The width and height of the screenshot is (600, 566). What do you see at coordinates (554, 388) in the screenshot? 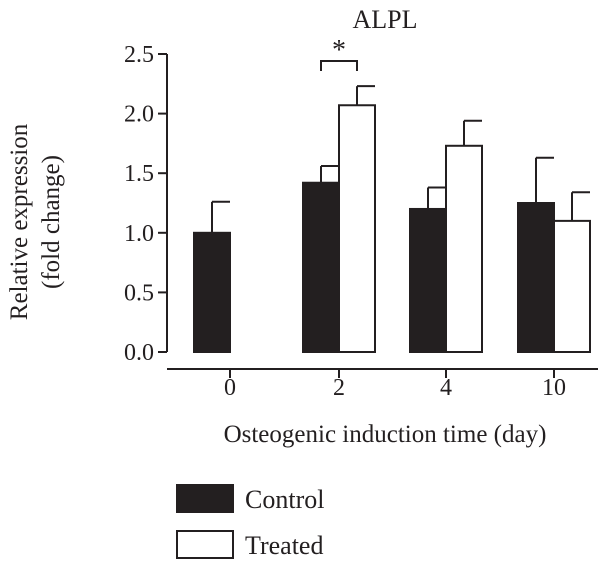
I see `x-tick-label: 10` at bounding box center [554, 388].